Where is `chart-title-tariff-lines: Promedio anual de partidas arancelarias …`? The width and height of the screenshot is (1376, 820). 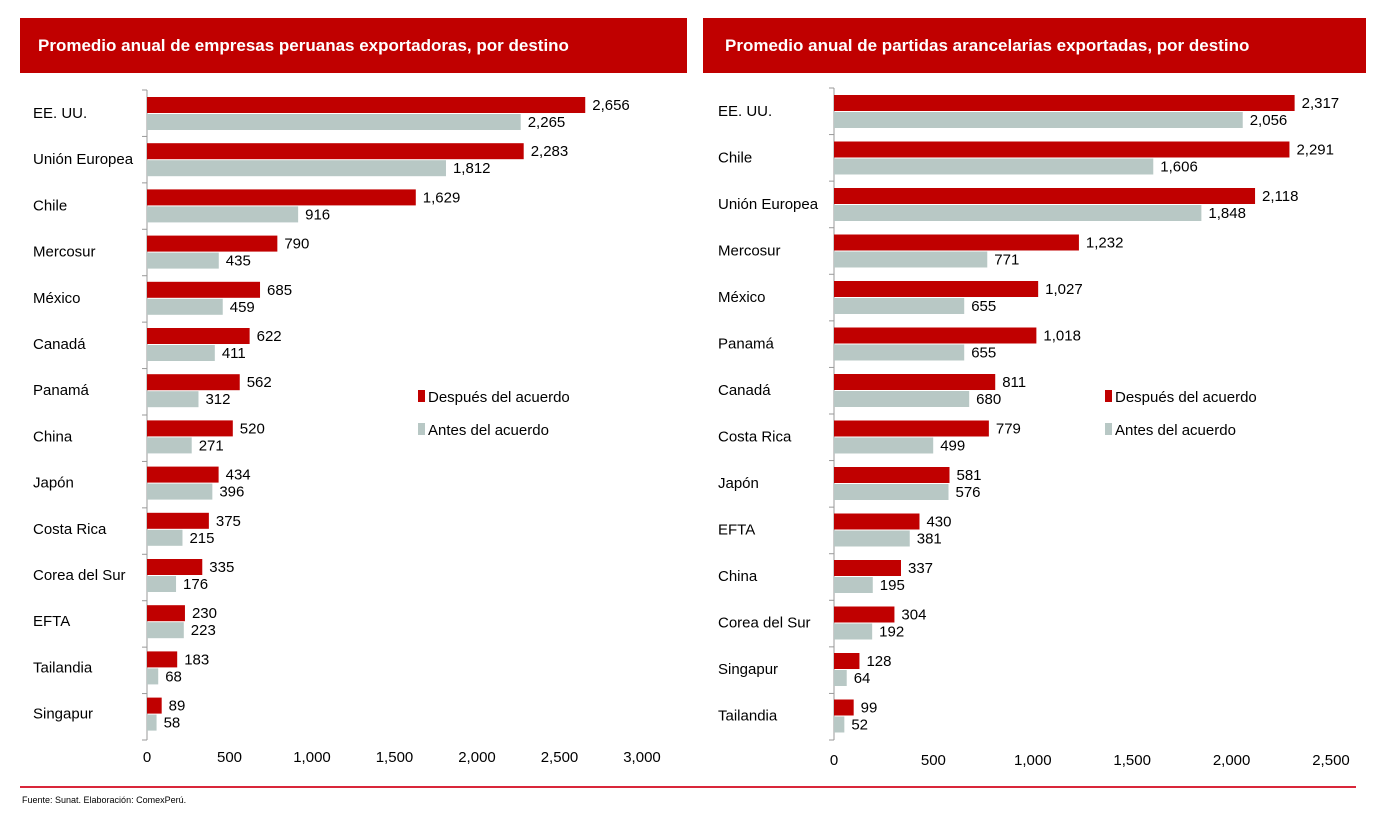
chart-title-tariff-lines: Promedio anual de partidas arancelarias … is located at coordinates (1034, 45).